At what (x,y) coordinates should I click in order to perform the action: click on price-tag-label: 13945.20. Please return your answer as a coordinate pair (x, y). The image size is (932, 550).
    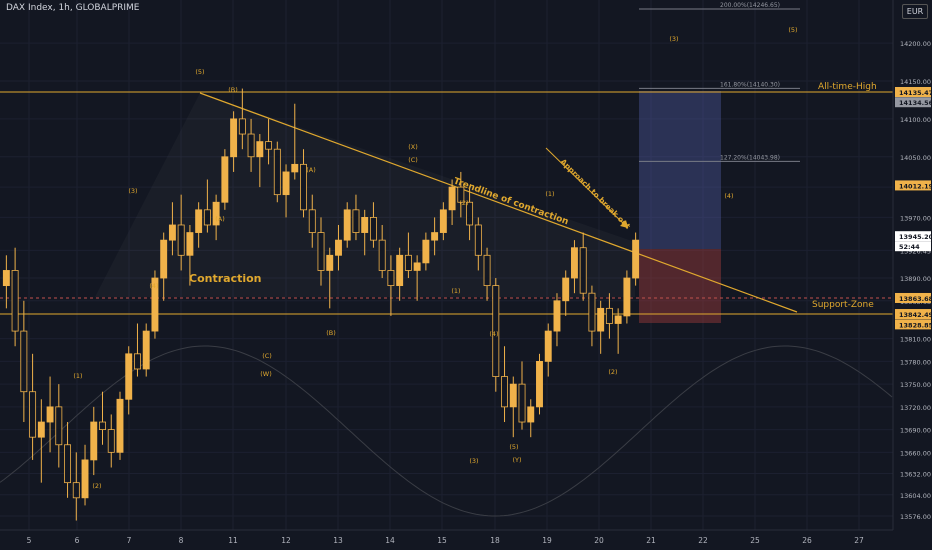
    Looking at the image, I should click on (915, 237).